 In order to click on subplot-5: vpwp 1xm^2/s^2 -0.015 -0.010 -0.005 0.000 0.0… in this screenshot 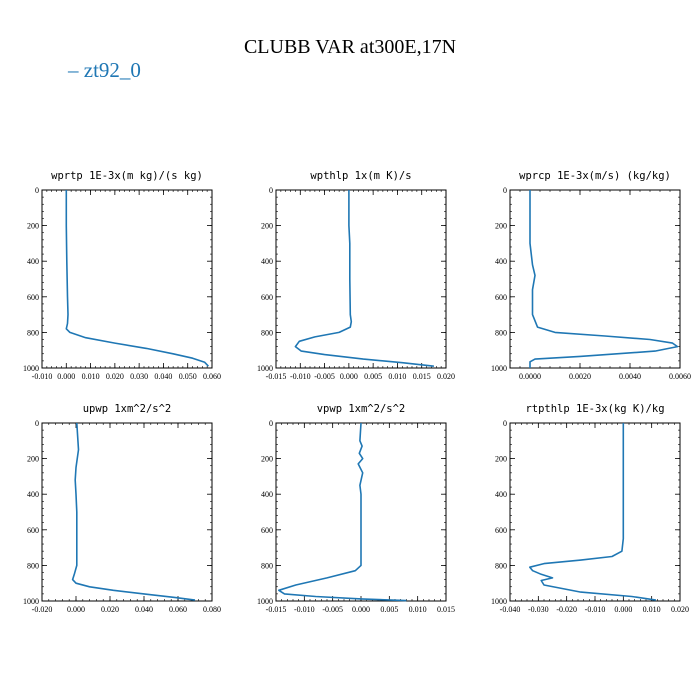, I will do `click(356, 508)`.